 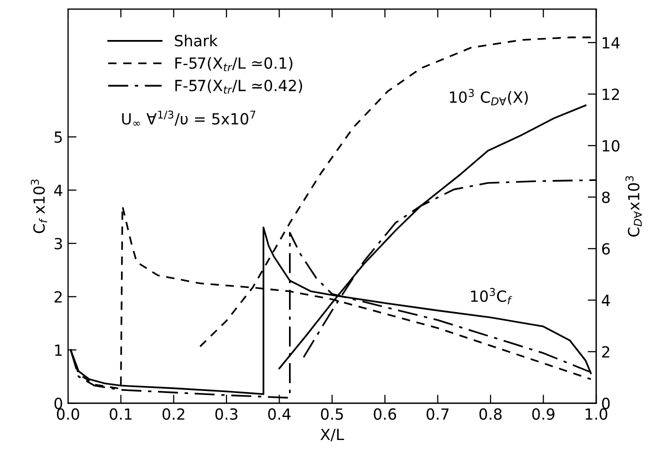 I want to click on y-tick-label: 4, so click(x=58, y=190).